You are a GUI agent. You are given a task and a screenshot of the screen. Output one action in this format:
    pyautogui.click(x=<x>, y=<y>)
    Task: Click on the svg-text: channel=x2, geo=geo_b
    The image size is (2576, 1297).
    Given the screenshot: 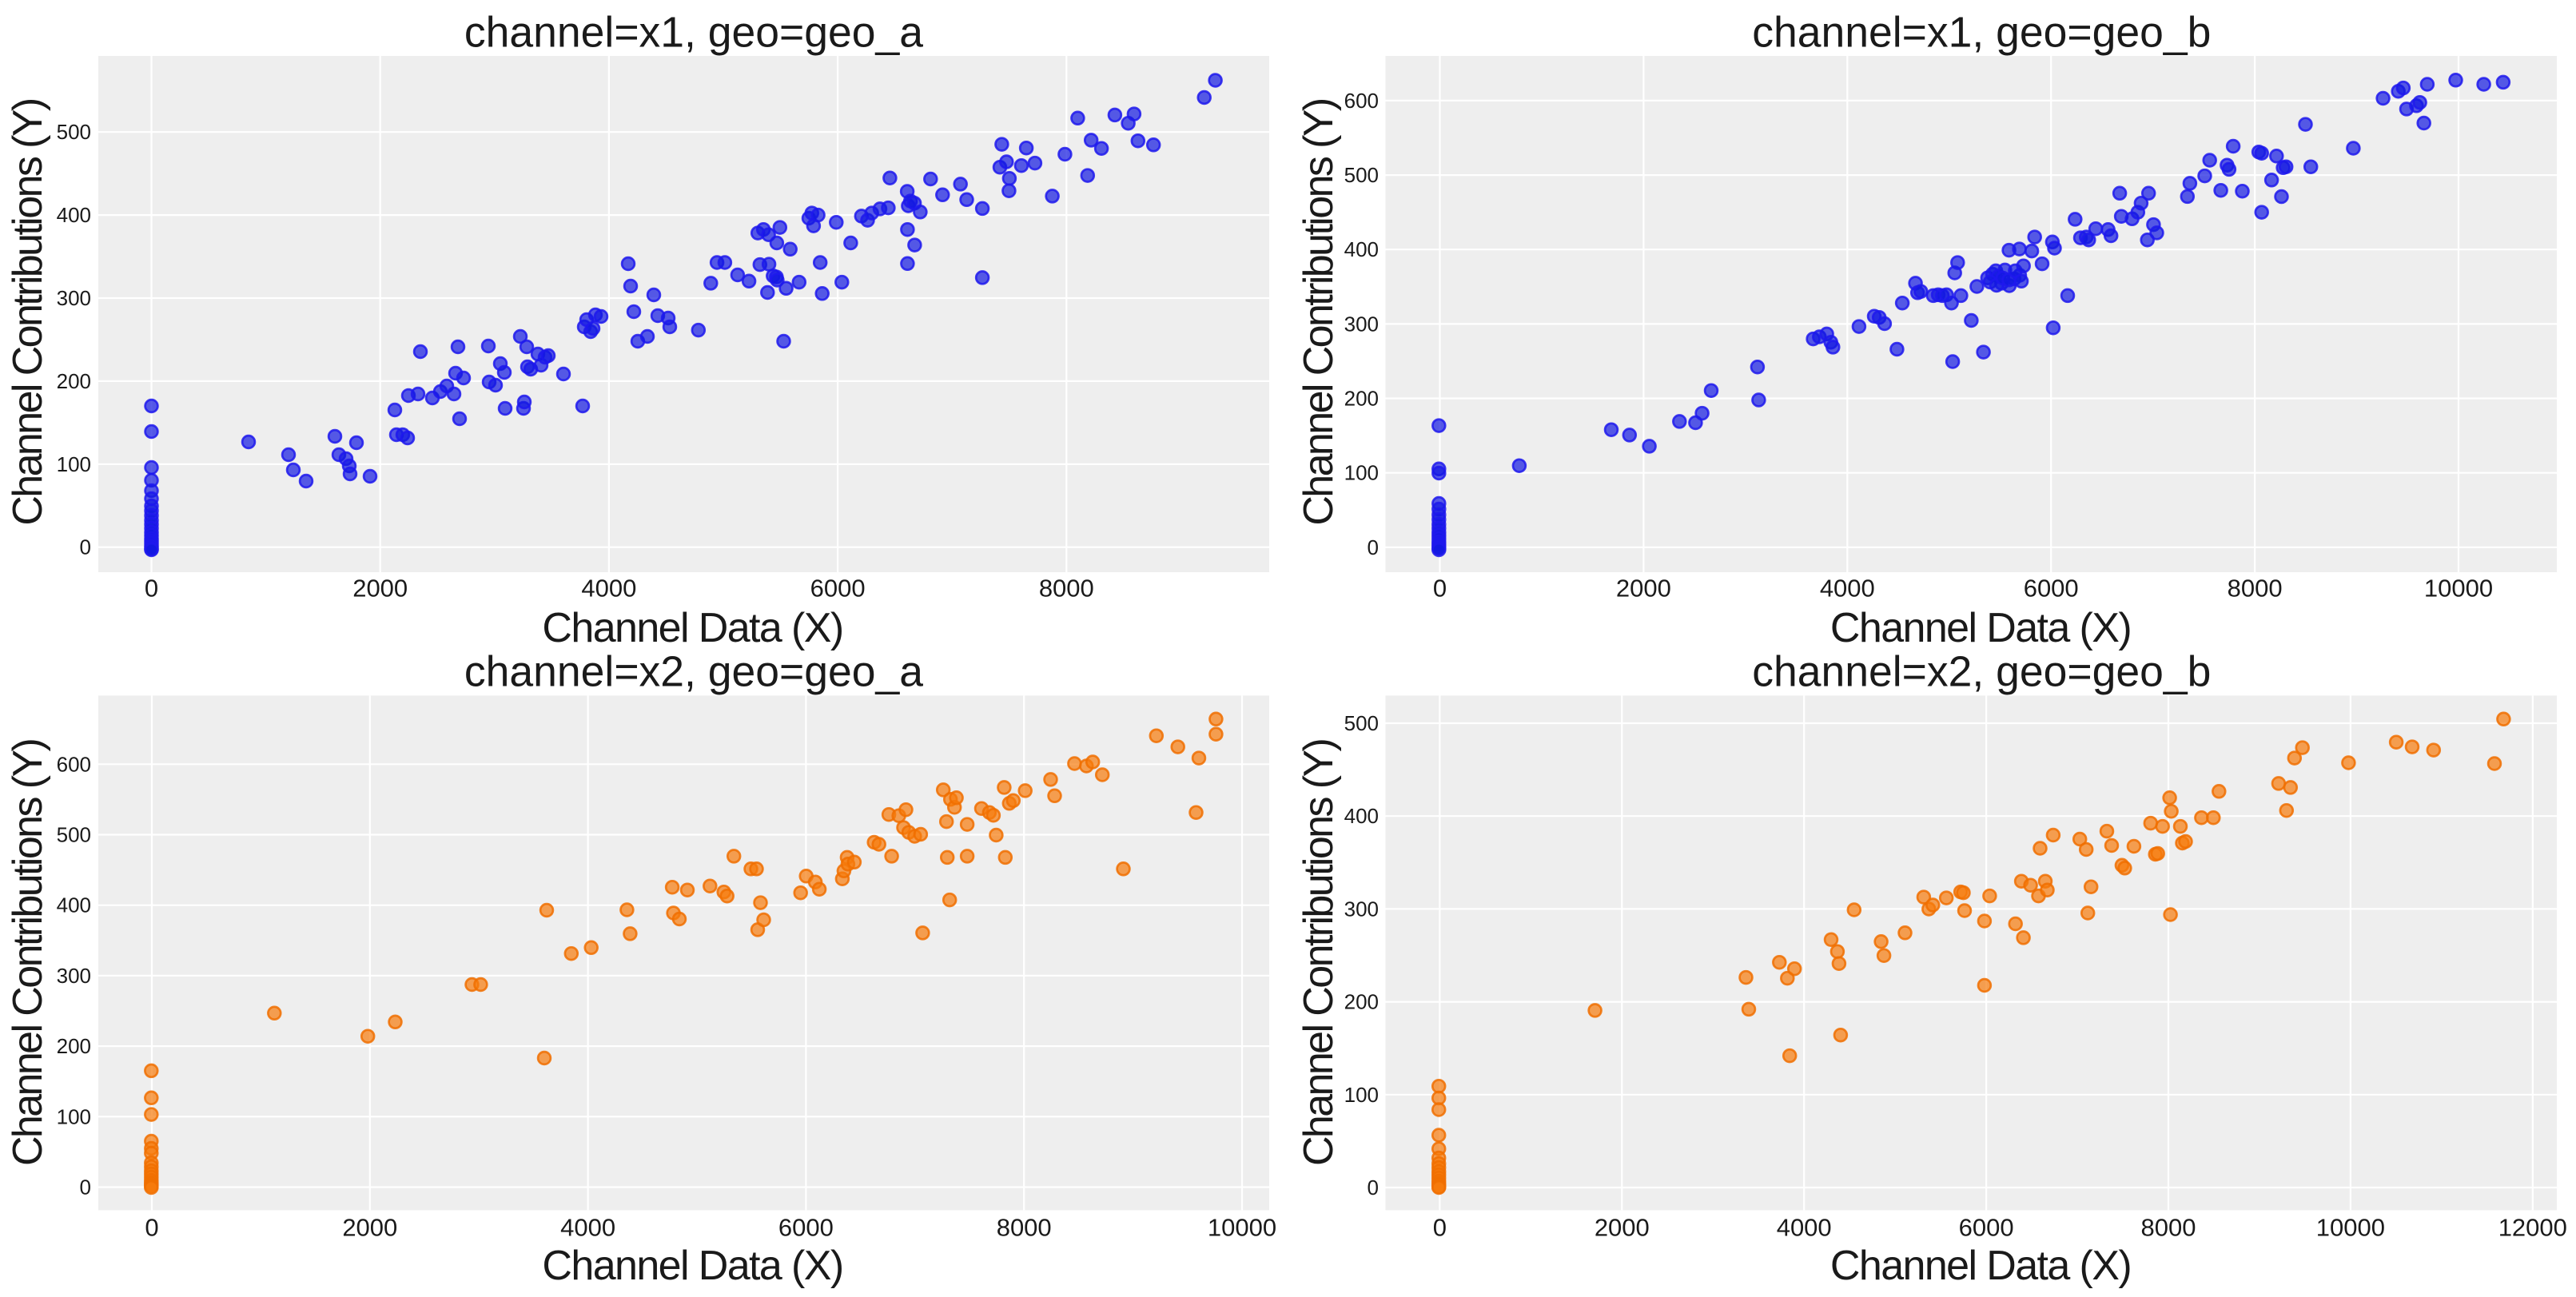 What is the action you would take?
    pyautogui.click(x=1981, y=672)
    